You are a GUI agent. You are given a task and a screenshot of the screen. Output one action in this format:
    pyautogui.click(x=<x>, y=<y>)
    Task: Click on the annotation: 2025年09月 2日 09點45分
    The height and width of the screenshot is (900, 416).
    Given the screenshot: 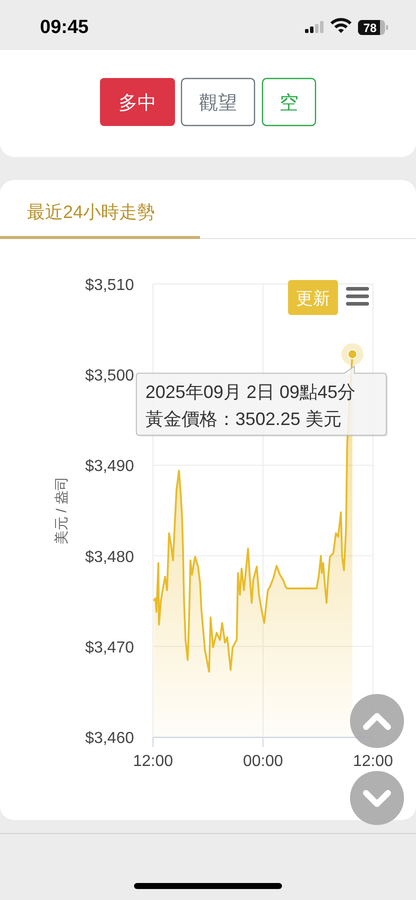 What is the action you would take?
    pyautogui.click(x=250, y=392)
    